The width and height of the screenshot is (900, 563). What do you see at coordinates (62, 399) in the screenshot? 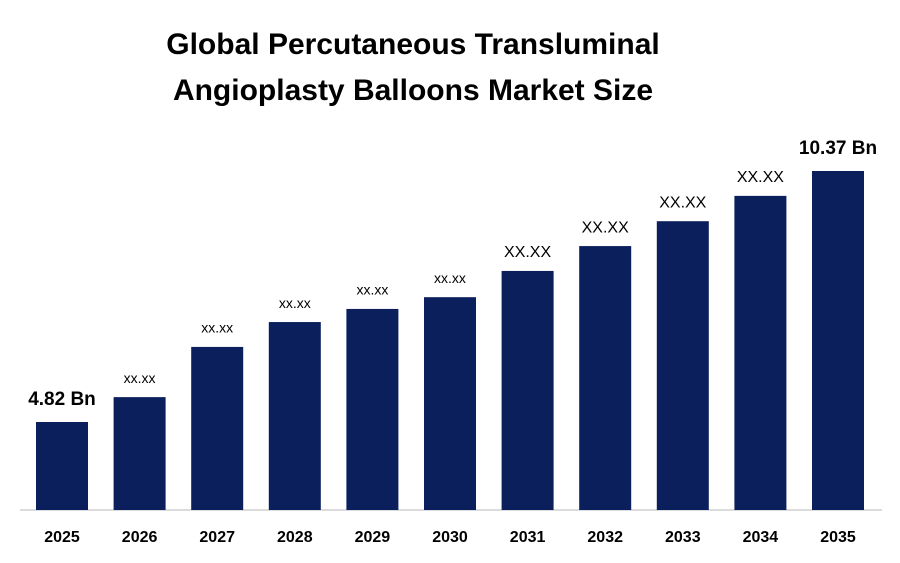
I see `value-label: 4.82 Bn` at bounding box center [62, 399].